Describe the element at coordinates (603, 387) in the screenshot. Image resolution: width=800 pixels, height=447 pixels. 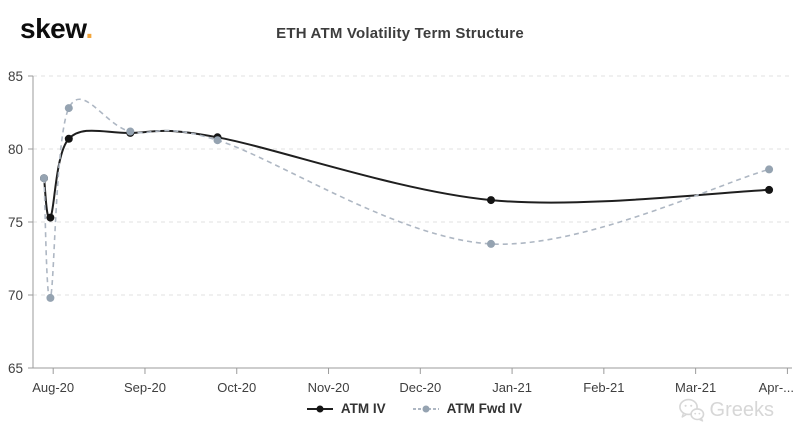
I see `x-tick-label-6: Feb-21` at that location.